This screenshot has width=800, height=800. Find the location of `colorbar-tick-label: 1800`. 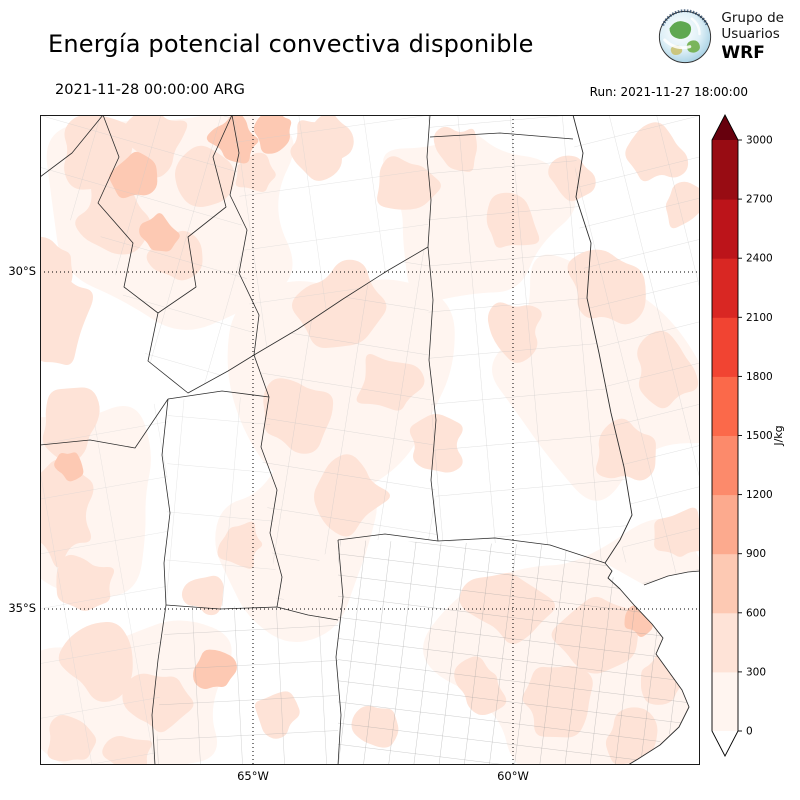

colorbar-tick-label: 1800 is located at coordinates (759, 377).